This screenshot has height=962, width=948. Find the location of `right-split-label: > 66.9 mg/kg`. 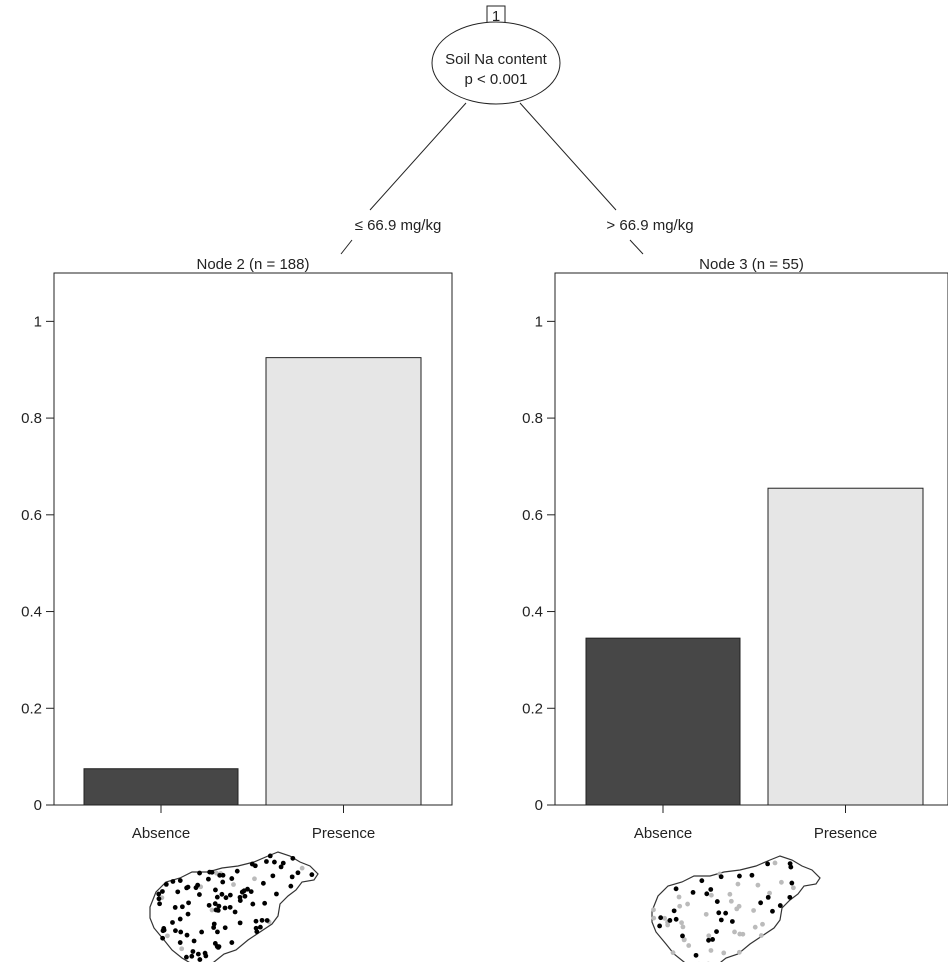

right-split-label: > 66.9 mg/kg is located at coordinates (649, 225).